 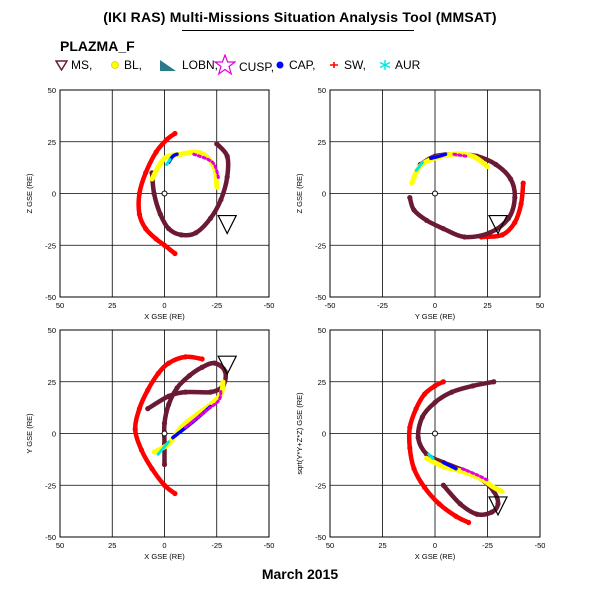 I want to click on apogee-marker, so click(x=227, y=365).